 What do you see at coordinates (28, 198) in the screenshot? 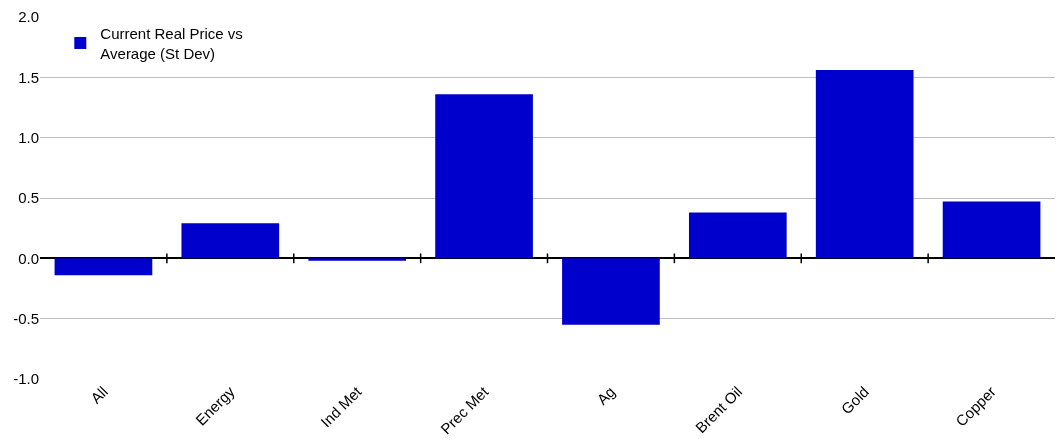
I see `y-tick-label: 0.5` at bounding box center [28, 198].